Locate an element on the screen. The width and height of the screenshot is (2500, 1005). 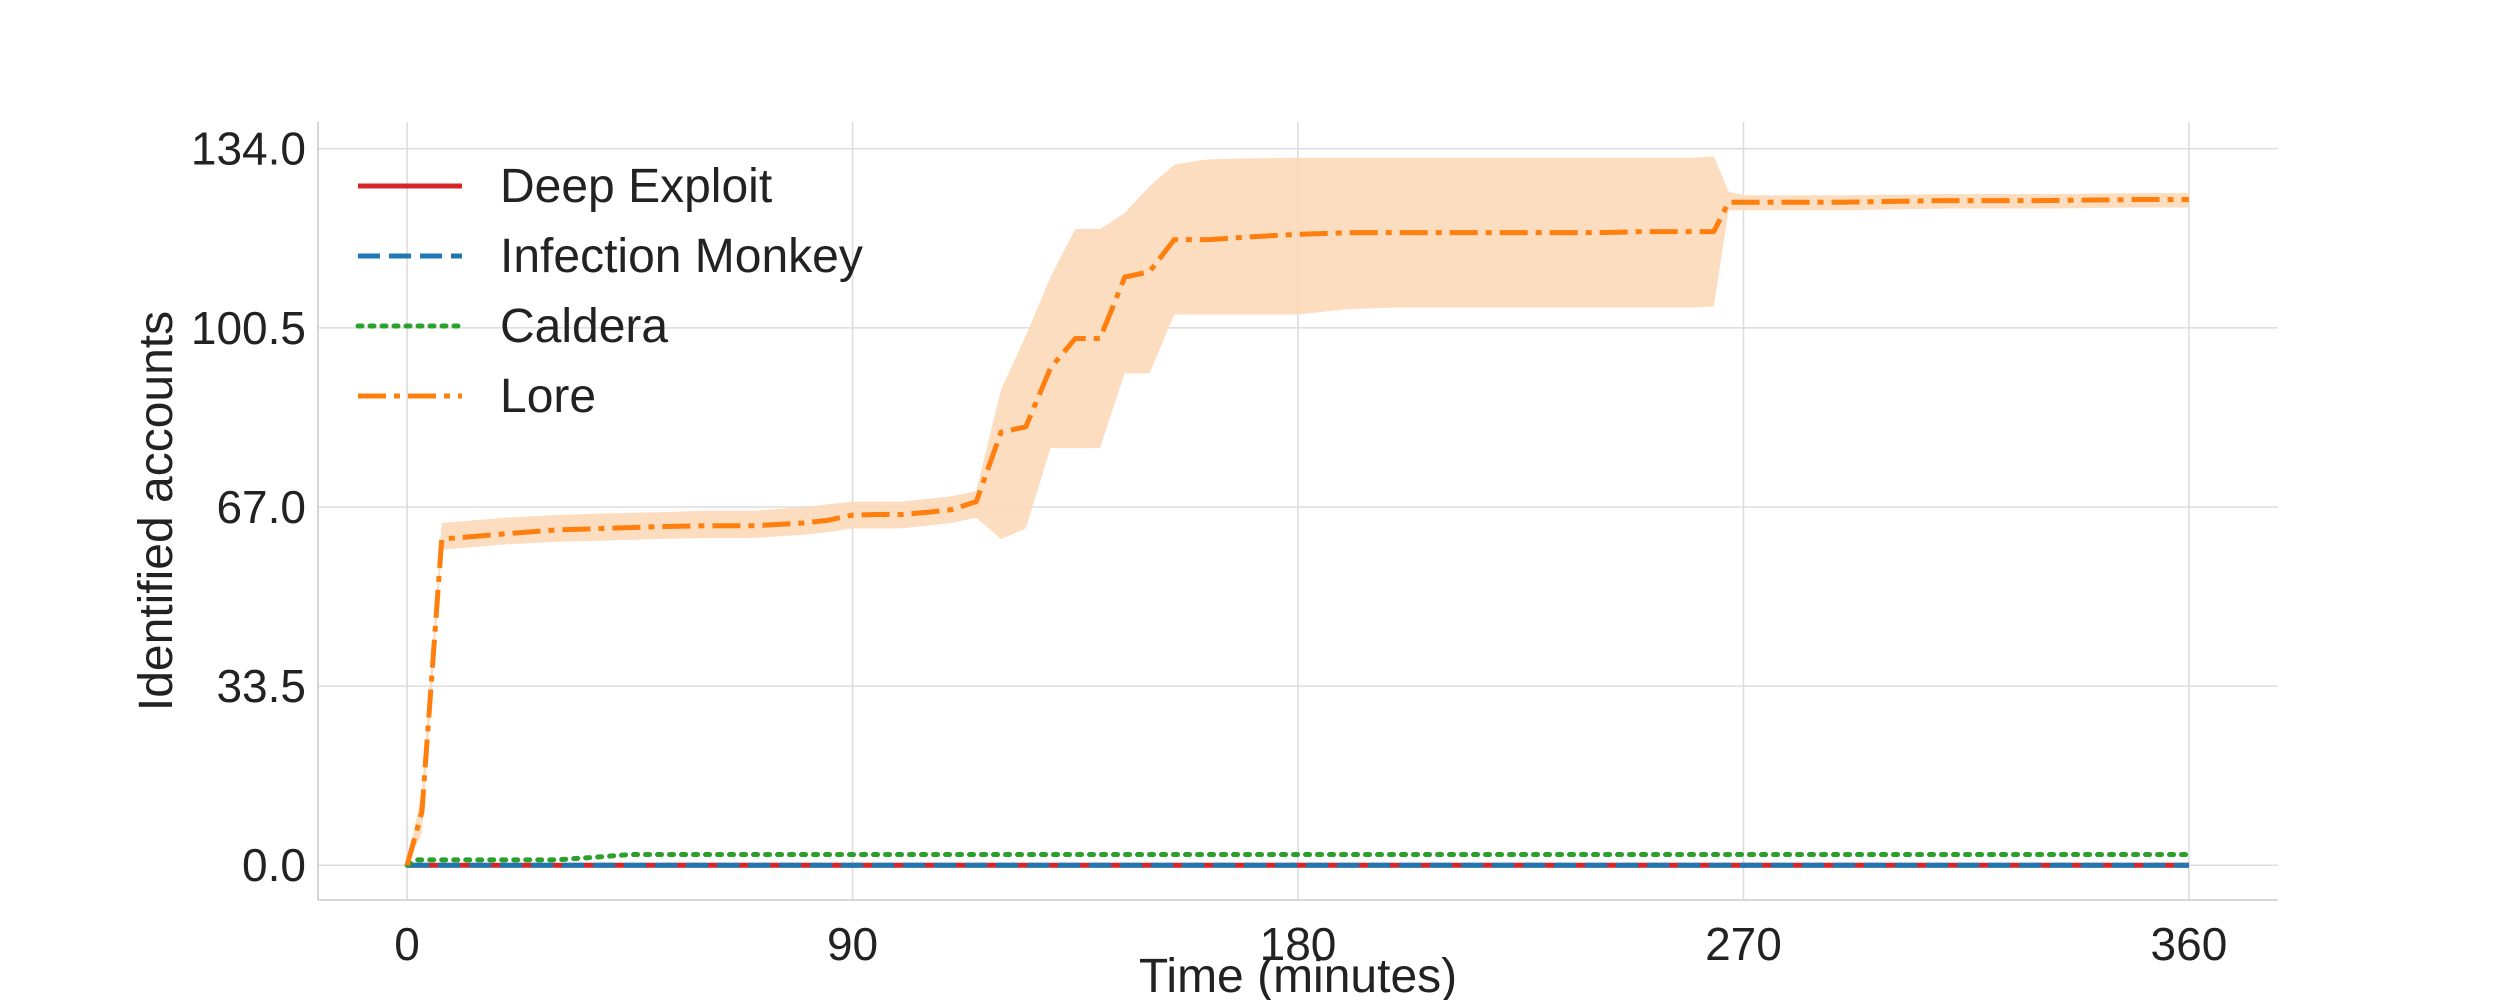
caldera-line is located at coordinates (1298, 860).